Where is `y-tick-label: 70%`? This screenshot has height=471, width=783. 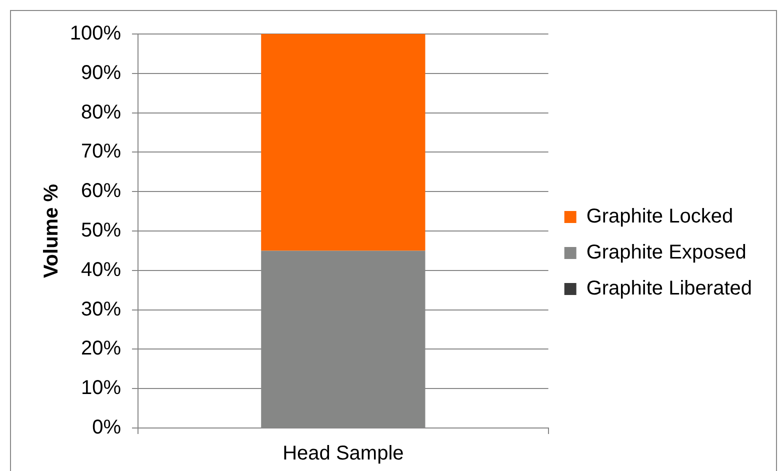 y-tick-label: 70% is located at coordinates (101, 151).